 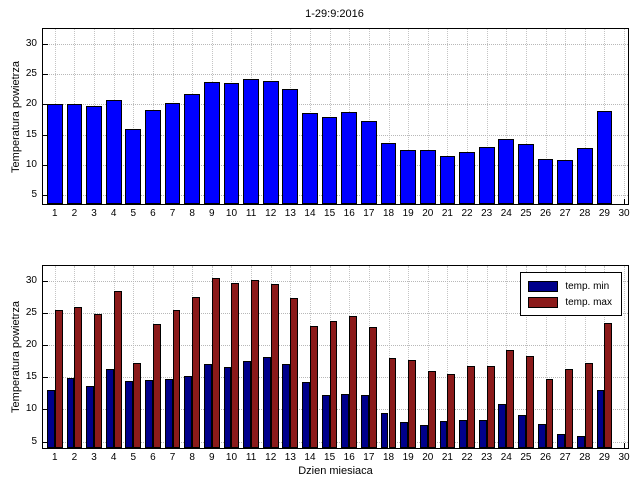 I want to click on legend-entry: temp. min, so click(x=570, y=286).